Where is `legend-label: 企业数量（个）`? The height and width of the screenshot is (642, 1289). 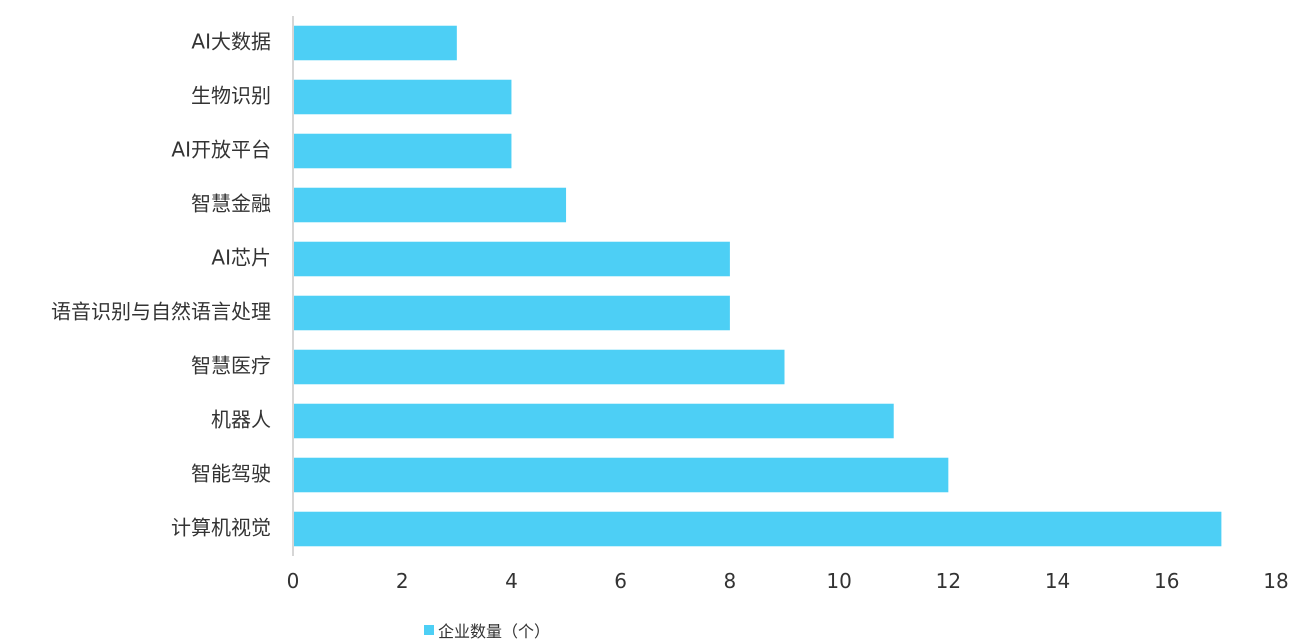
legend-label: 企业数量（个） is located at coordinates (494, 631).